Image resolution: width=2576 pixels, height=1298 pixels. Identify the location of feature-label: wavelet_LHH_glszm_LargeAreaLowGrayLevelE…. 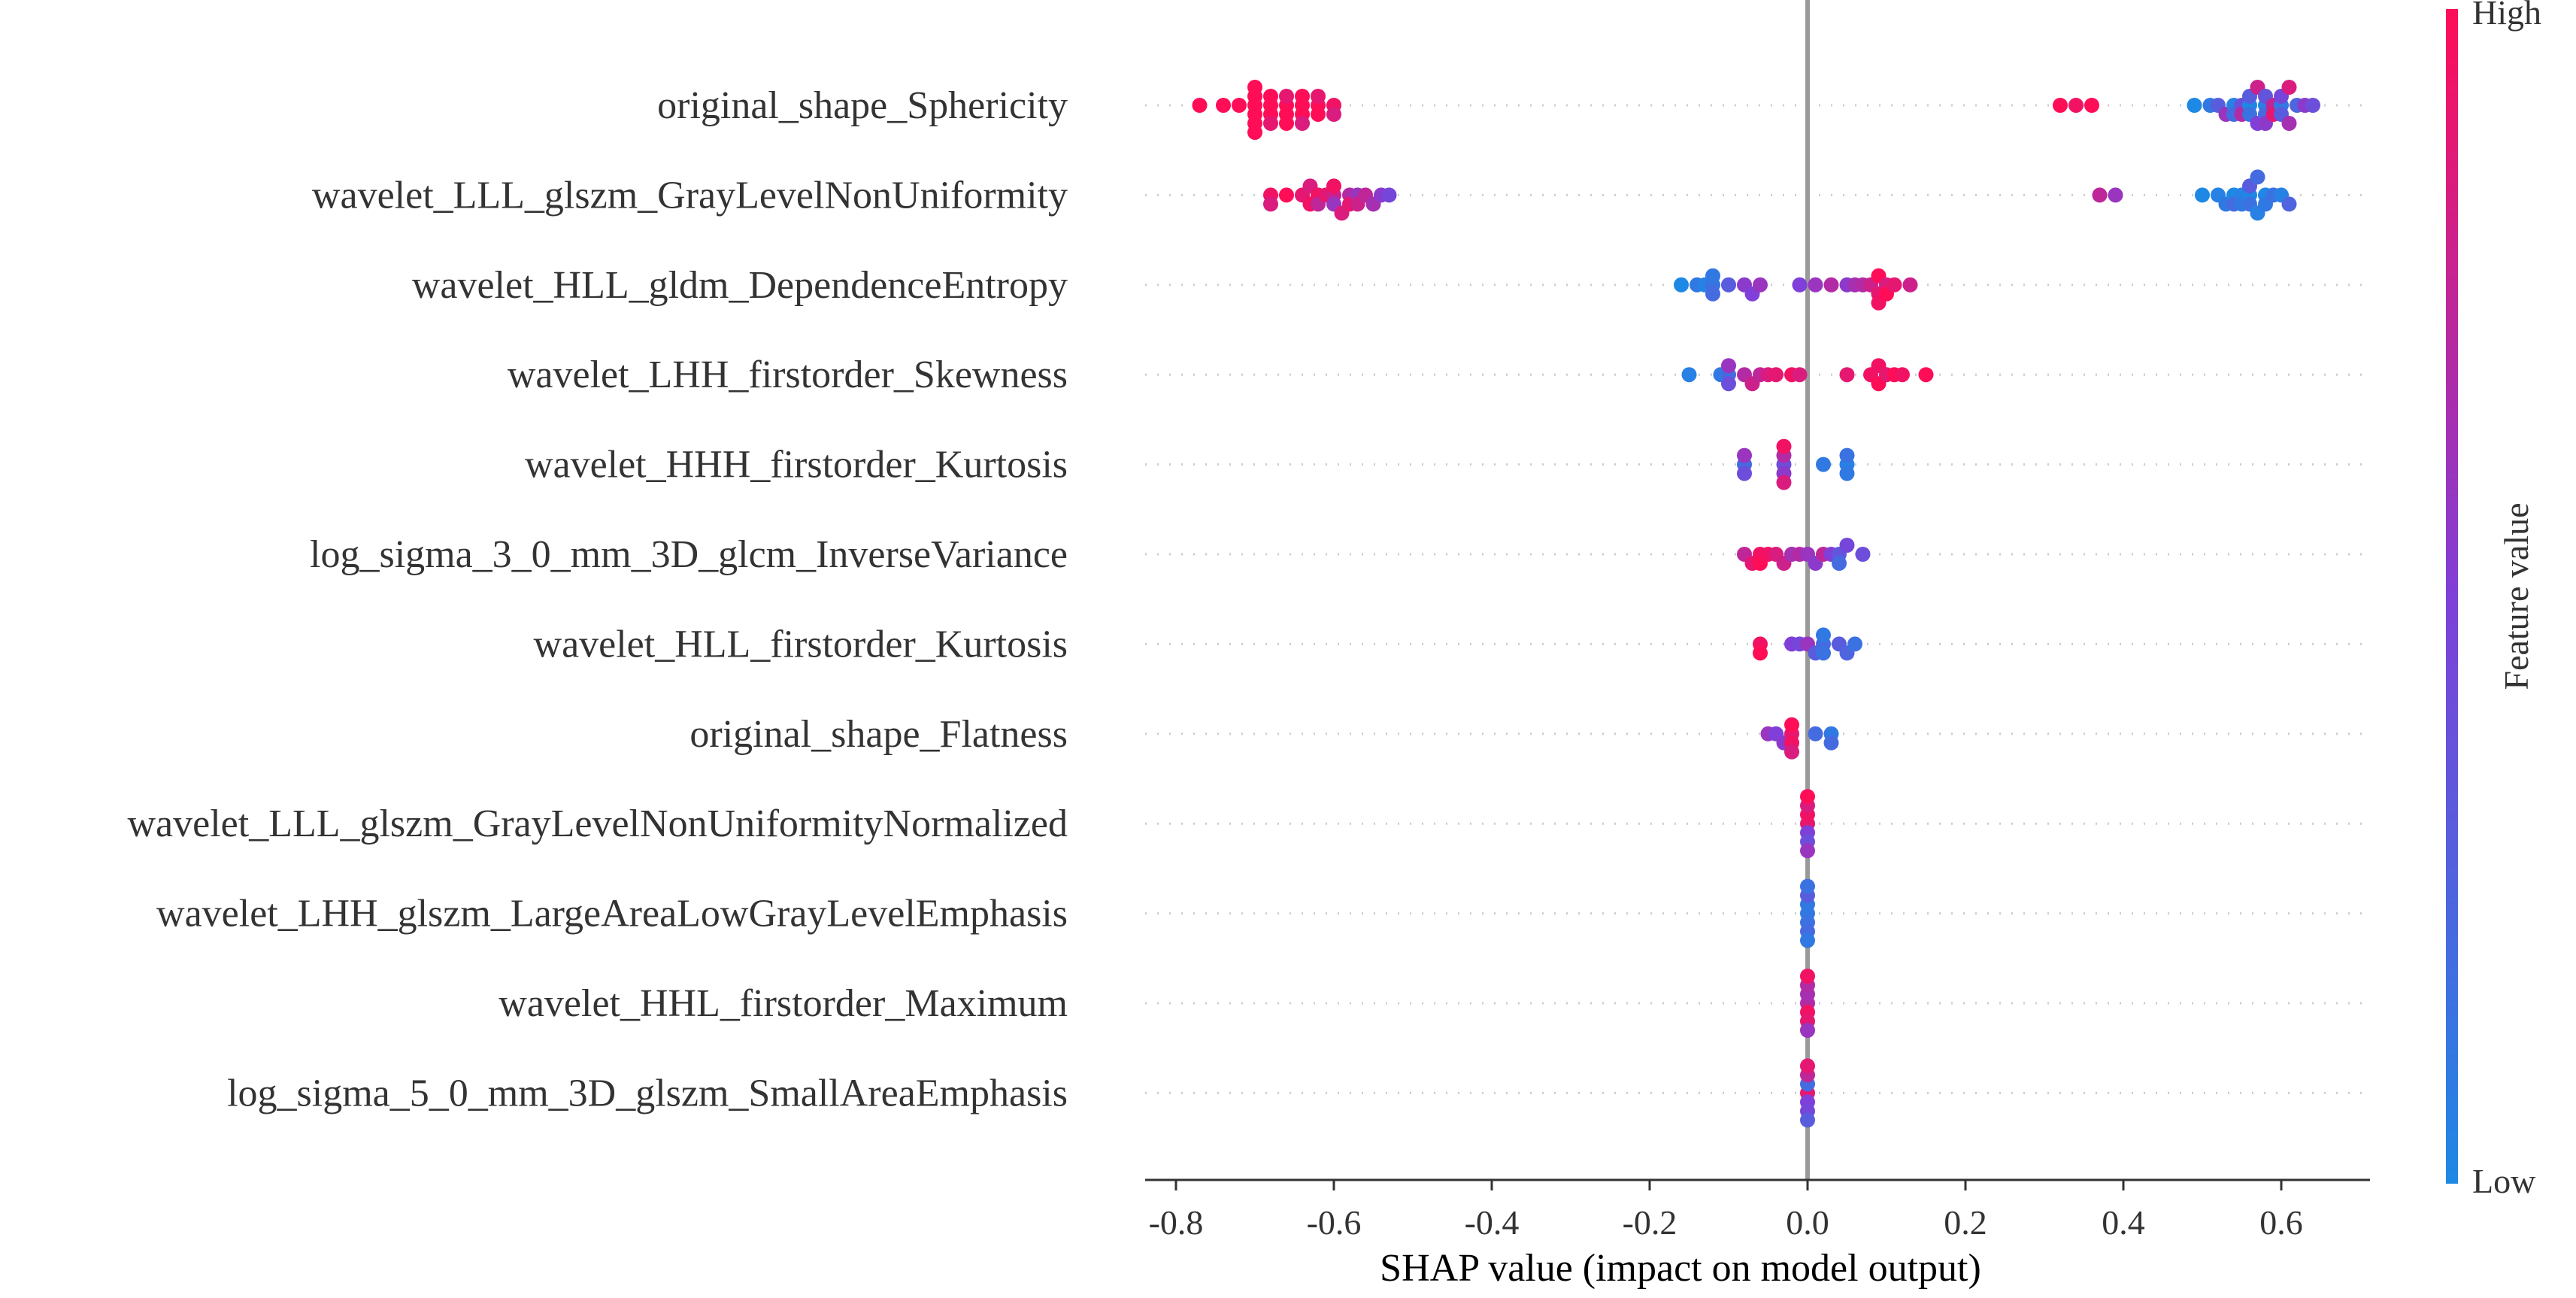
(612, 914).